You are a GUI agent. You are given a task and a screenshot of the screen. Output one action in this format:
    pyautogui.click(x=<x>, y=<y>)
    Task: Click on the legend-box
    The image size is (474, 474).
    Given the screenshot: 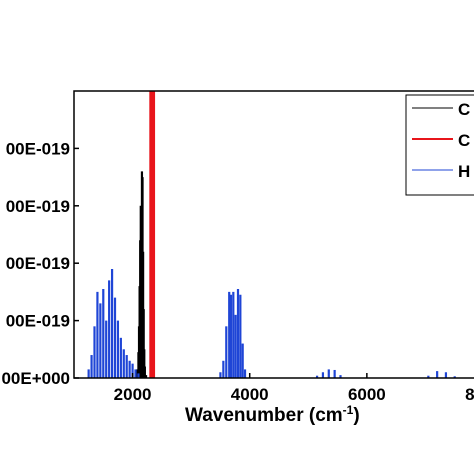 What is the action you would take?
    pyautogui.click(x=439, y=145)
    